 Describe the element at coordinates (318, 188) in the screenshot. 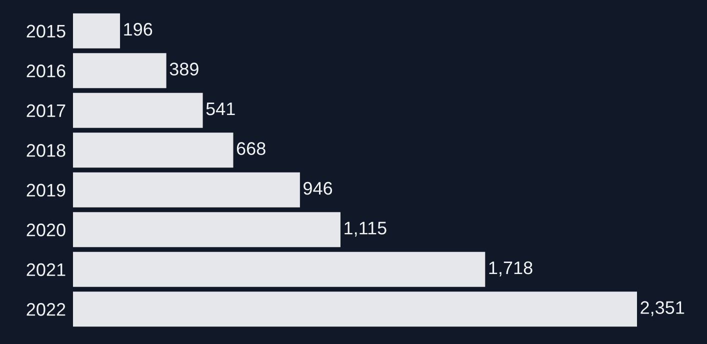

I see `data-label: 946` at that location.